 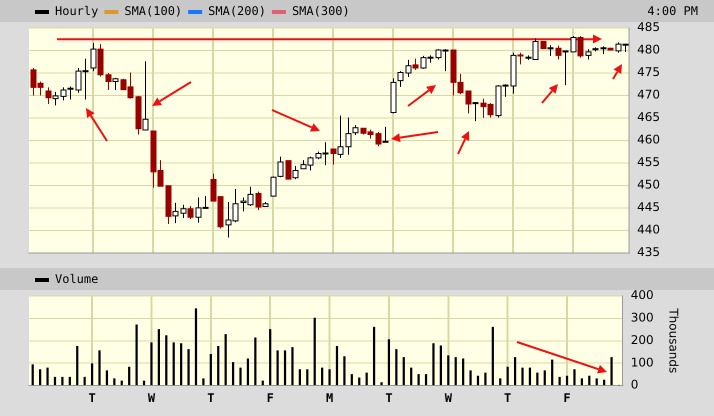 What do you see at coordinates (648, 117) in the screenshot?
I see `y-tick-label: 465` at bounding box center [648, 117].